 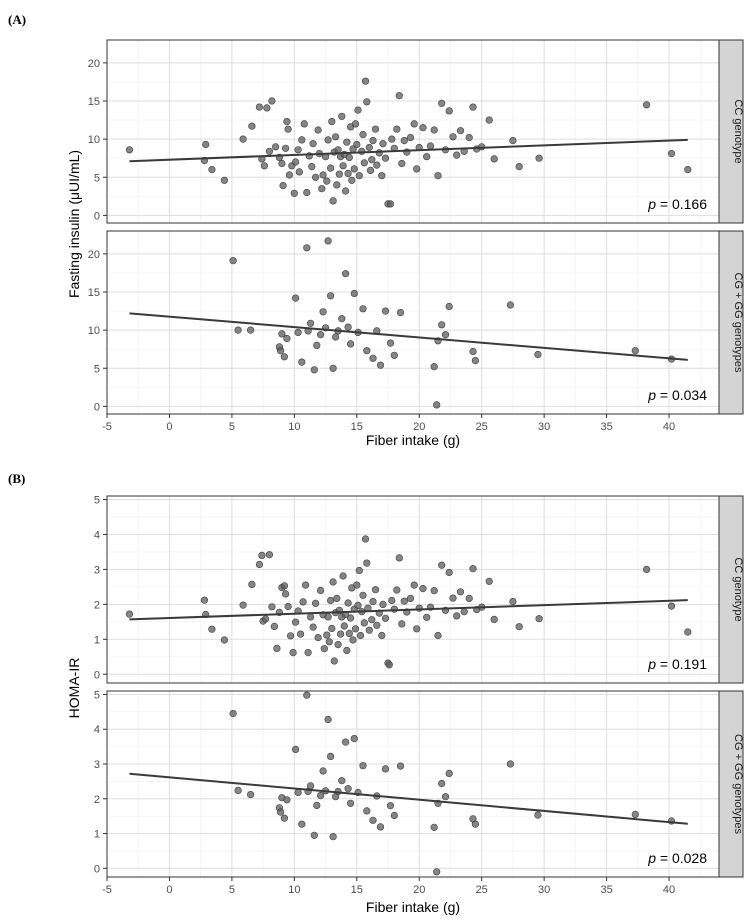 I want to click on p-value-label: p = 0.191, so click(x=677, y=664).